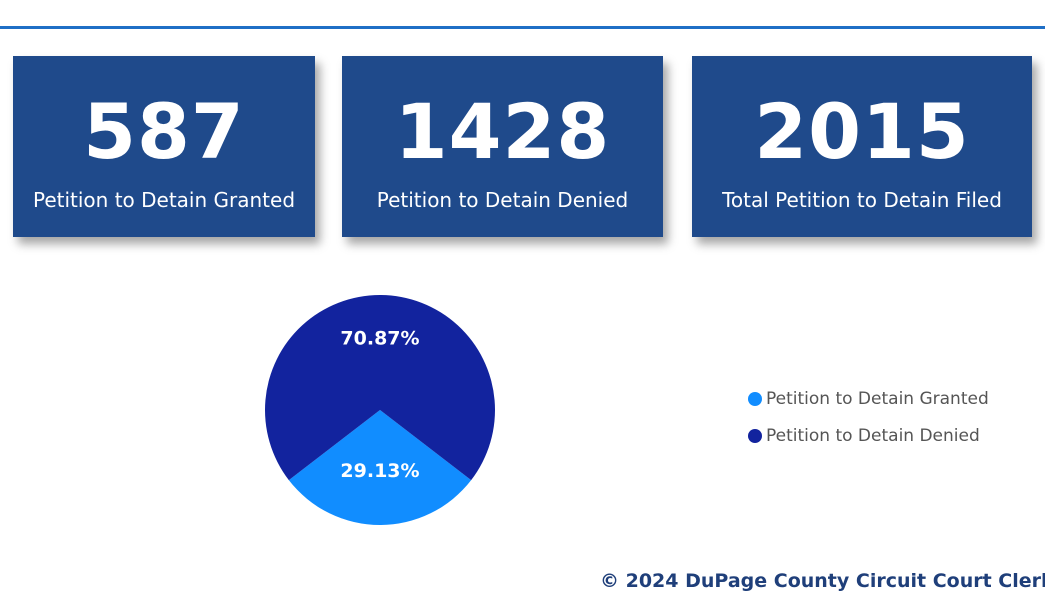 The image size is (1045, 606). I want to click on kpi-card-total: 2015 Total Petition to Detain Filed, so click(862, 146).